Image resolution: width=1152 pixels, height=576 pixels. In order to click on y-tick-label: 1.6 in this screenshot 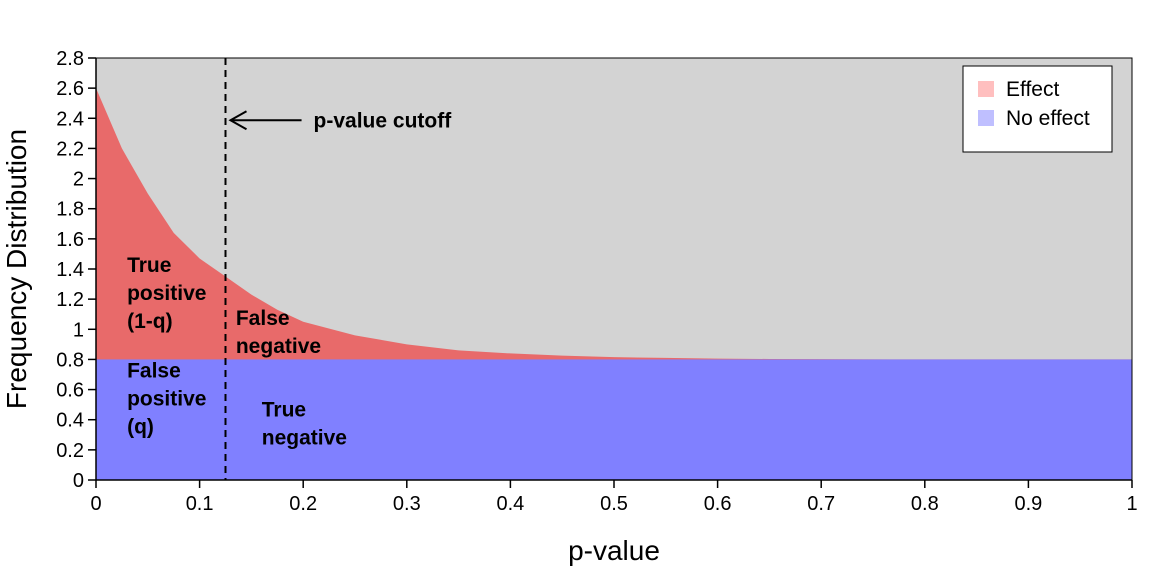, I will do `click(70, 240)`.